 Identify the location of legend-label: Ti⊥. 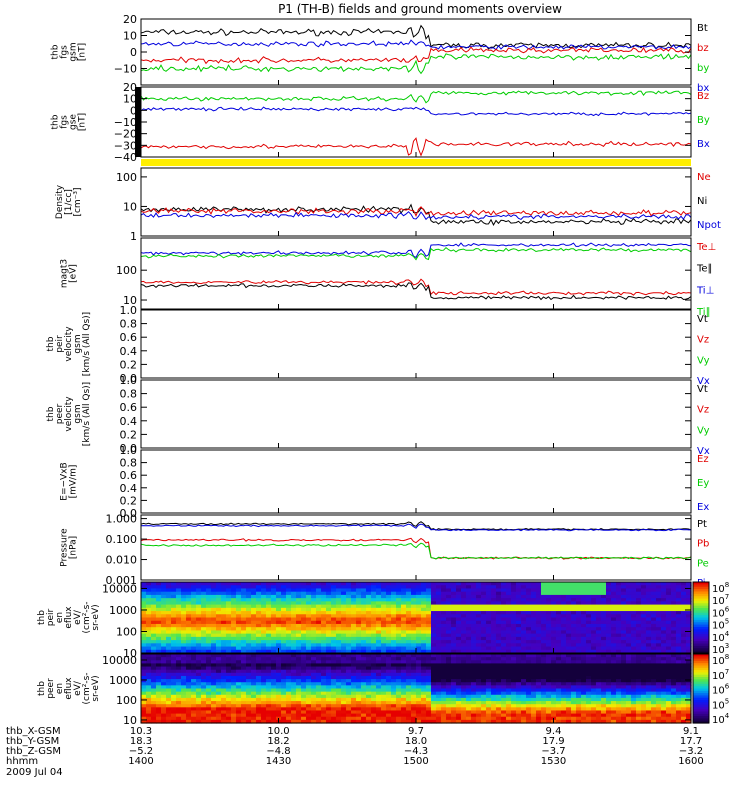
(705, 290).